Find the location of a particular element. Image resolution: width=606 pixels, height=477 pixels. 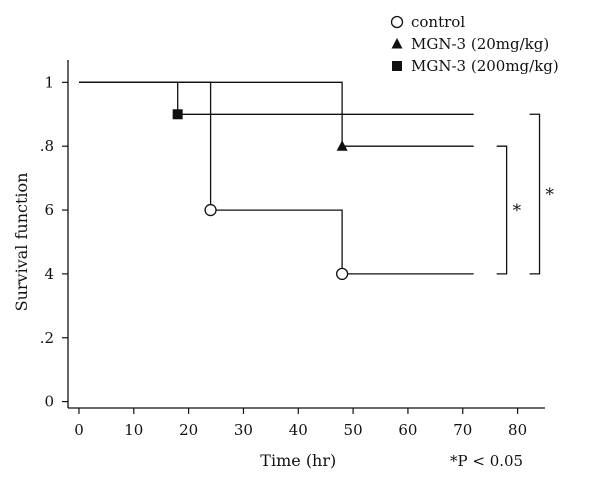

y-axis-label: Survival function is located at coordinates (21, 242).